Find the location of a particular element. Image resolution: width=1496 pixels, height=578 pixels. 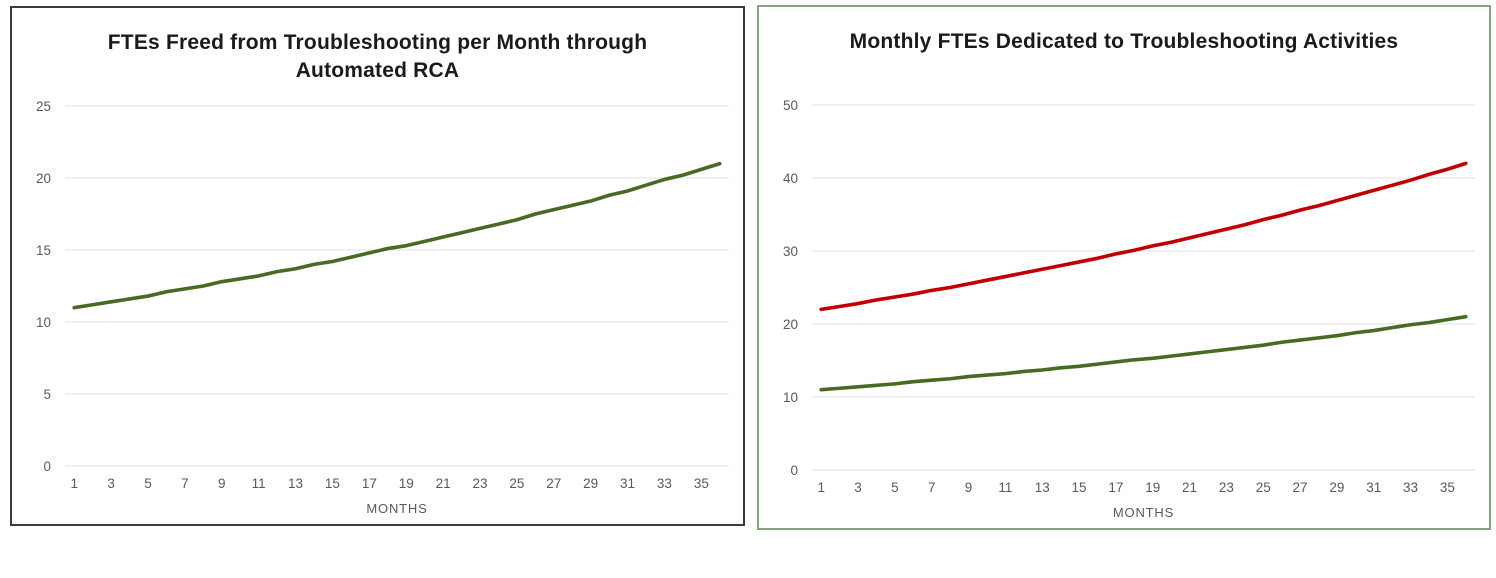

y-tick-label: 15 is located at coordinates (43, 250).